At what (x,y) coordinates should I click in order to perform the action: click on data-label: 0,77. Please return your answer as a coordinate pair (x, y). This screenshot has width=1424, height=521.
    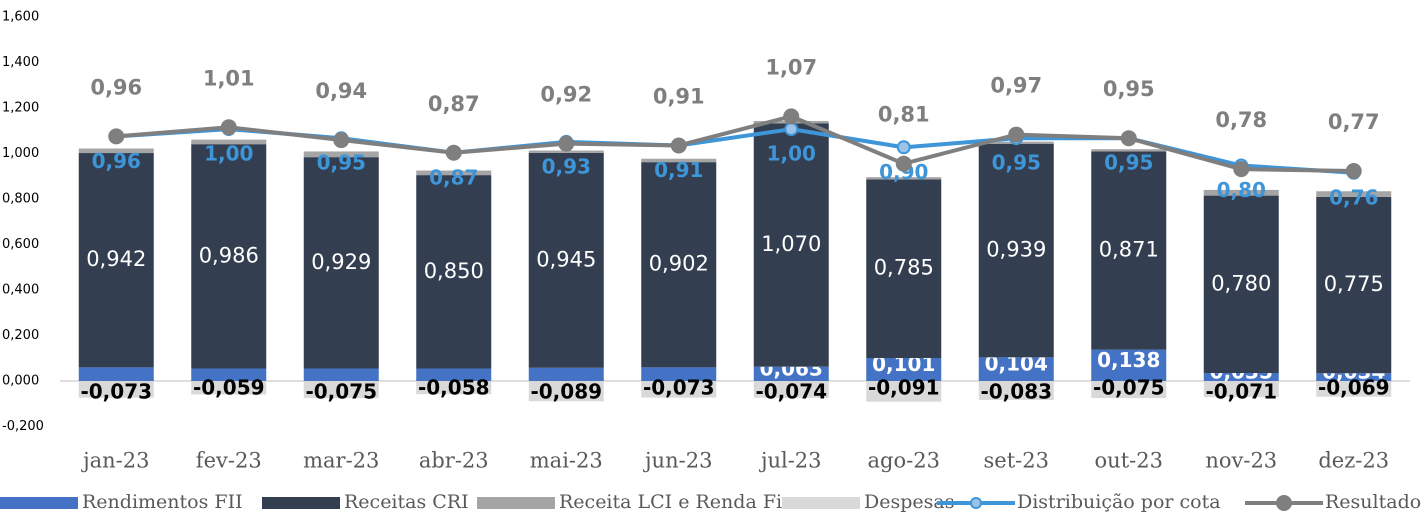
    Looking at the image, I should click on (1354, 122).